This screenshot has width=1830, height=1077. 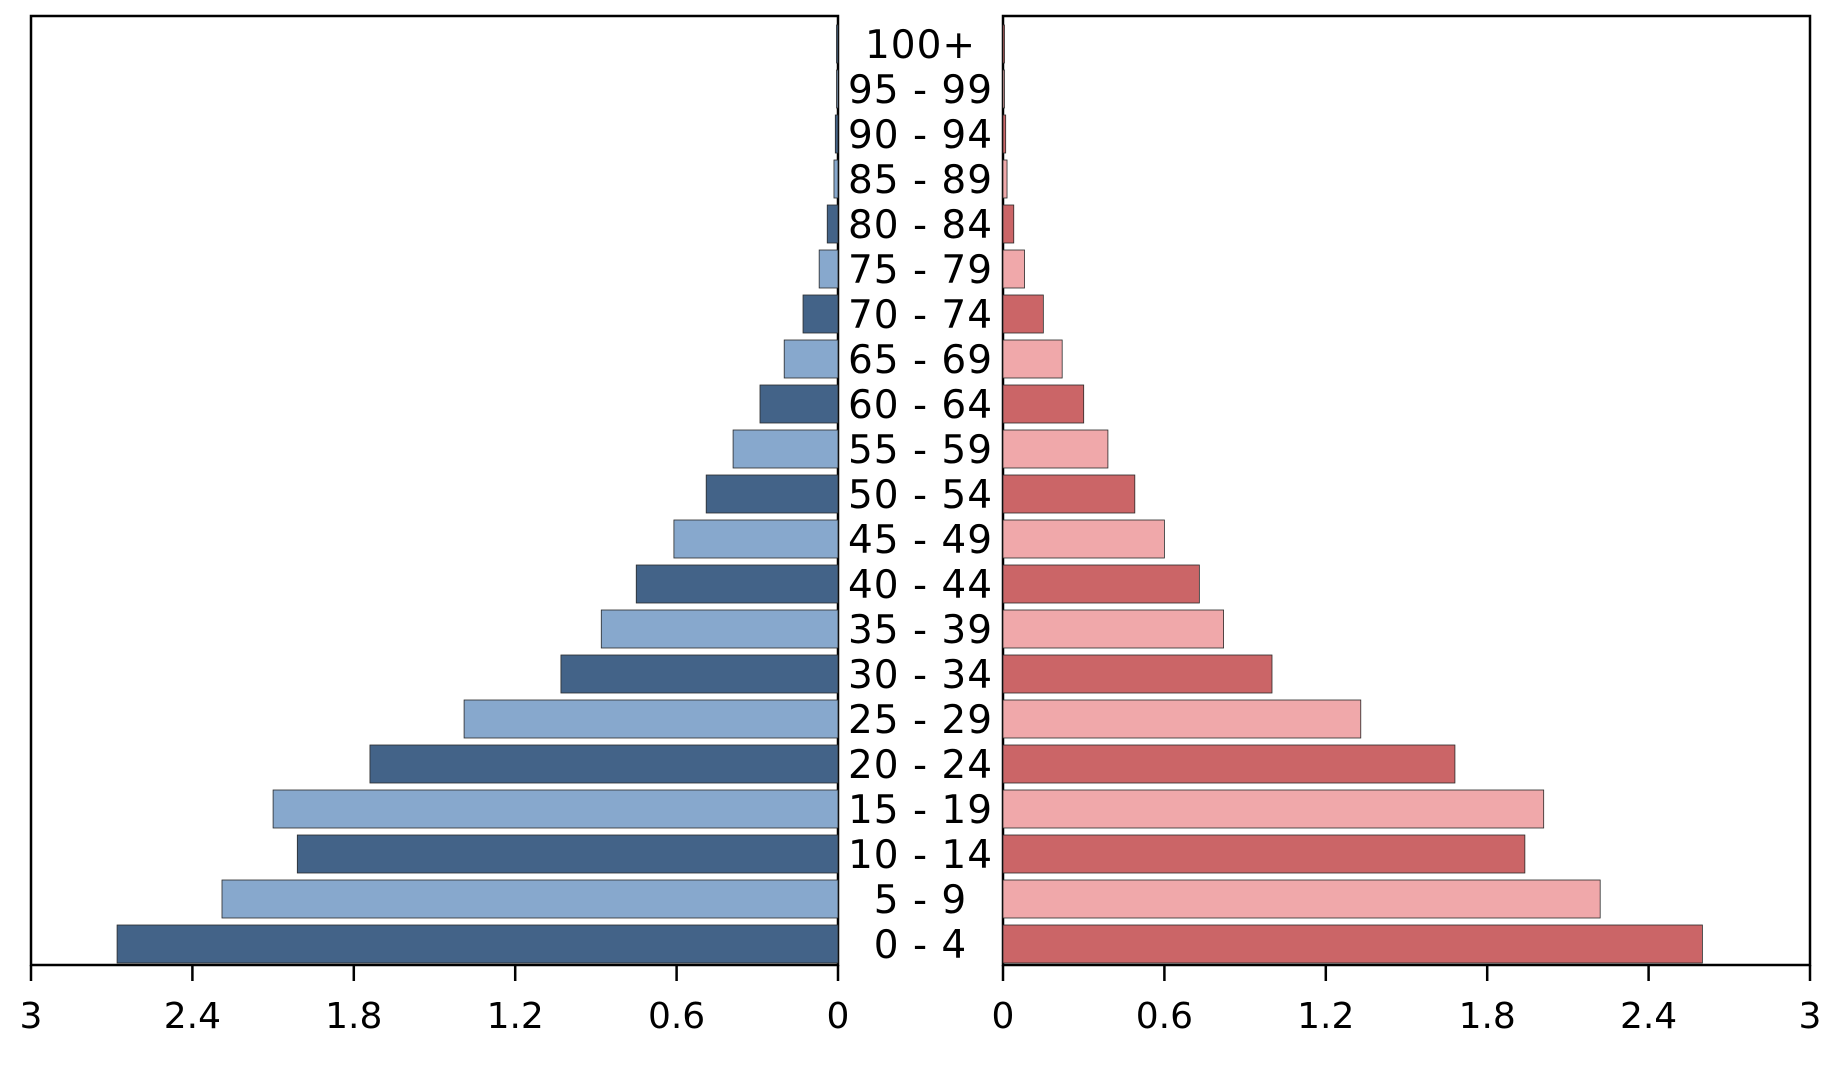 What do you see at coordinates (920, 630) in the screenshot?
I see `age-group-label: 35 - 39` at bounding box center [920, 630].